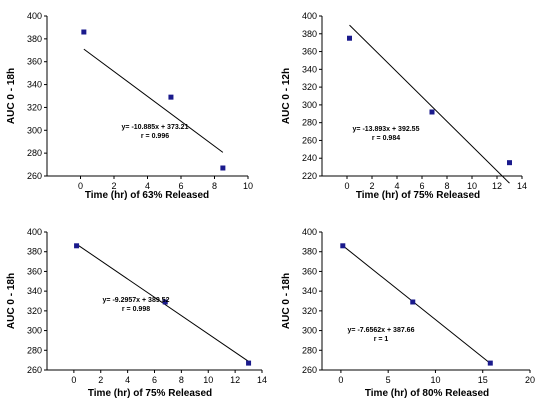 Image resolution: width=550 pixels, height=415 pixels. Describe the element at coordinates (155, 127) in the screenshot. I see `regression-equation: y= -10.885x + 373.21` at that location.